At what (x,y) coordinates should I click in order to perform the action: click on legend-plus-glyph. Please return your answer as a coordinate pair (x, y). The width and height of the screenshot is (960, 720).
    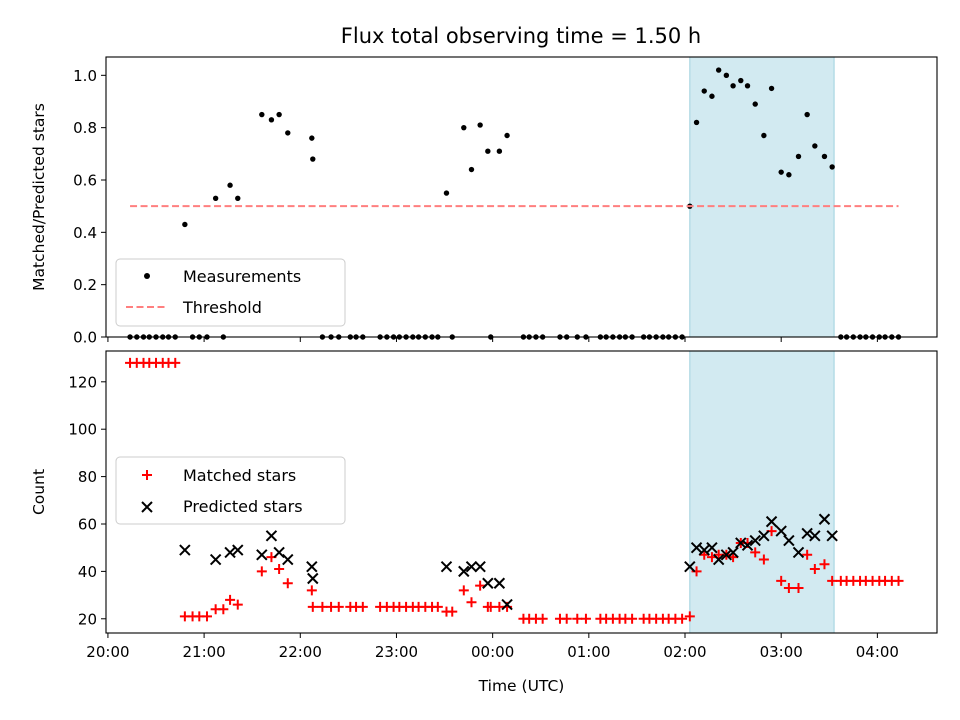
    Looking at the image, I should click on (147, 475).